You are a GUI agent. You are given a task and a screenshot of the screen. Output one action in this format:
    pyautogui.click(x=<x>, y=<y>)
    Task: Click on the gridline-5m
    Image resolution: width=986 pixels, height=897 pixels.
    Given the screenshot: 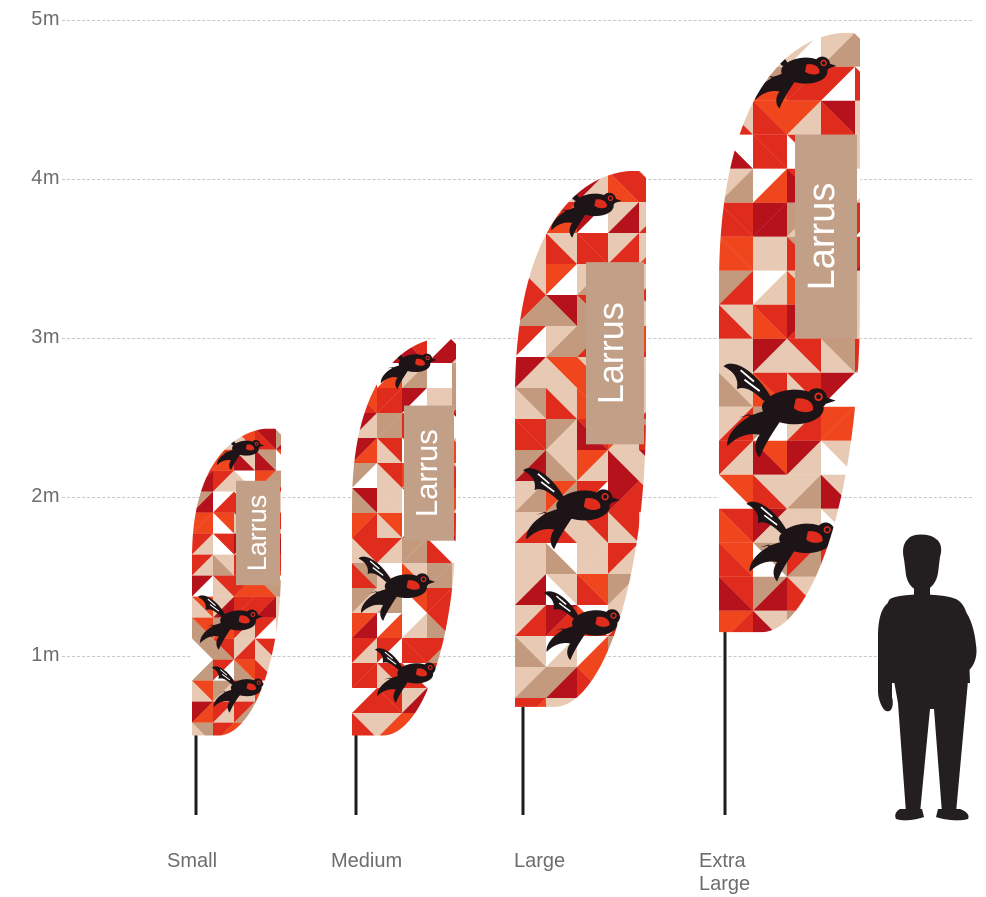 What is the action you would take?
    pyautogui.click(x=517, y=20)
    